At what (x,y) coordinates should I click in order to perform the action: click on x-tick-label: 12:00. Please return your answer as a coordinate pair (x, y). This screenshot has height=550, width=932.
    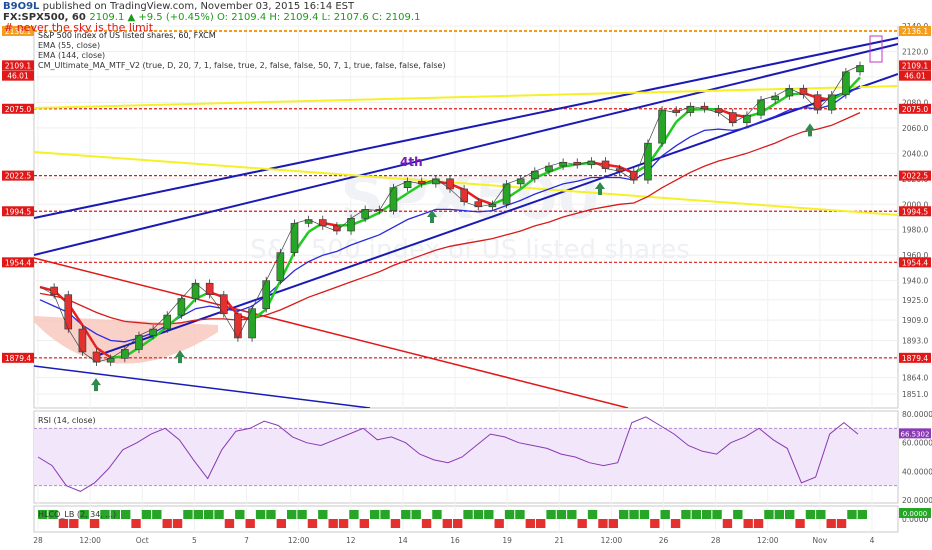
    Looking at the image, I should click on (299, 540).